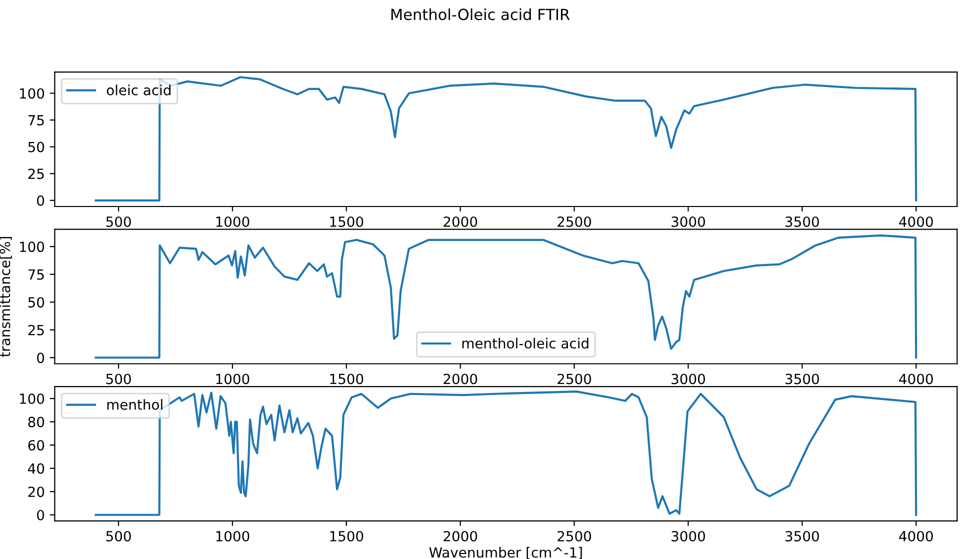 This screenshot has width=960, height=559. Describe the element at coordinates (138, 90) in the screenshot. I see `legend-label: oleic acid` at that location.